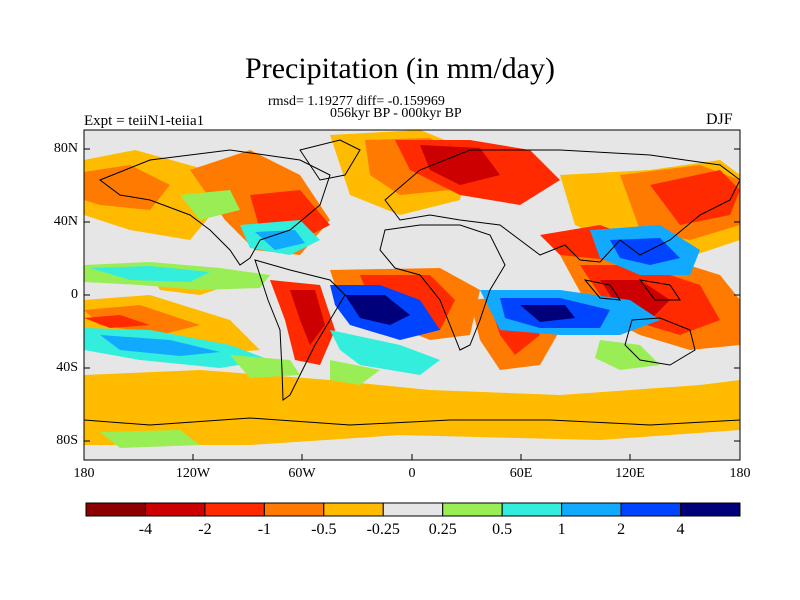 The image size is (800, 600). Describe the element at coordinates (193, 473) in the screenshot. I see `lon-tick-label: 120W` at that location.